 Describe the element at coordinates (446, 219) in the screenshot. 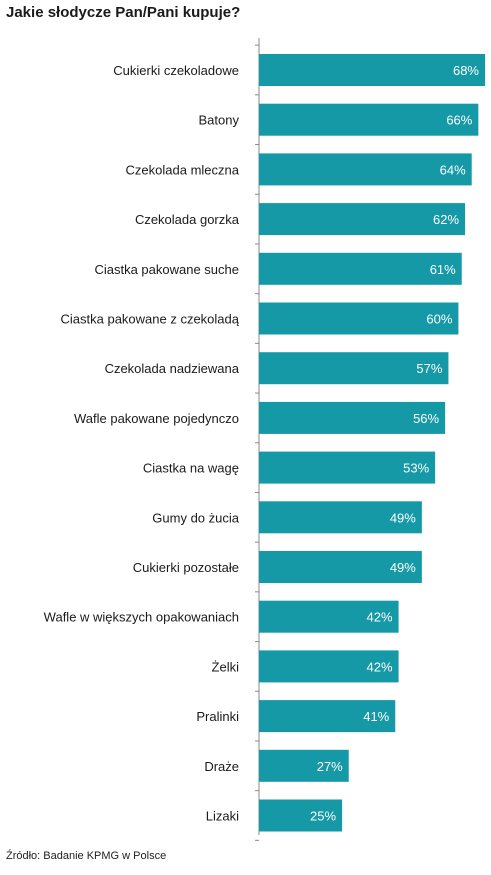

I see `bar-value-label: 62%` at that location.